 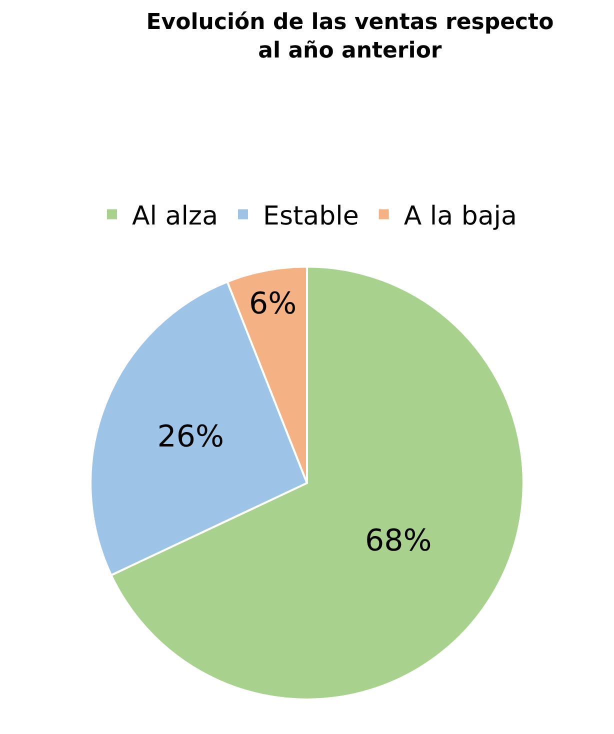 I want to click on data-label: 68%, so click(x=398, y=540).